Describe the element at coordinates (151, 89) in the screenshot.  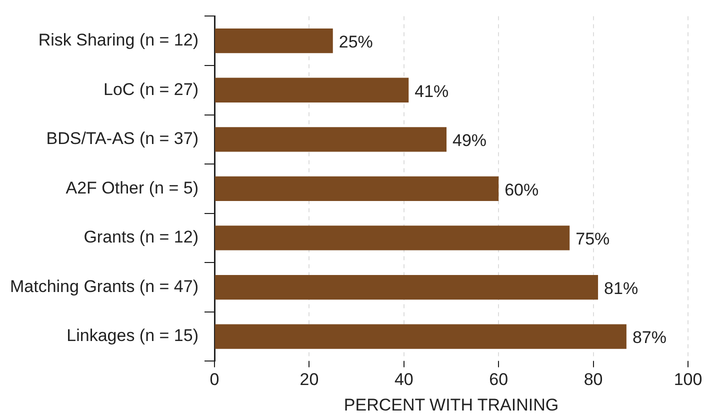
I see `y-tick-label: LoC (n = 27)` at that location.